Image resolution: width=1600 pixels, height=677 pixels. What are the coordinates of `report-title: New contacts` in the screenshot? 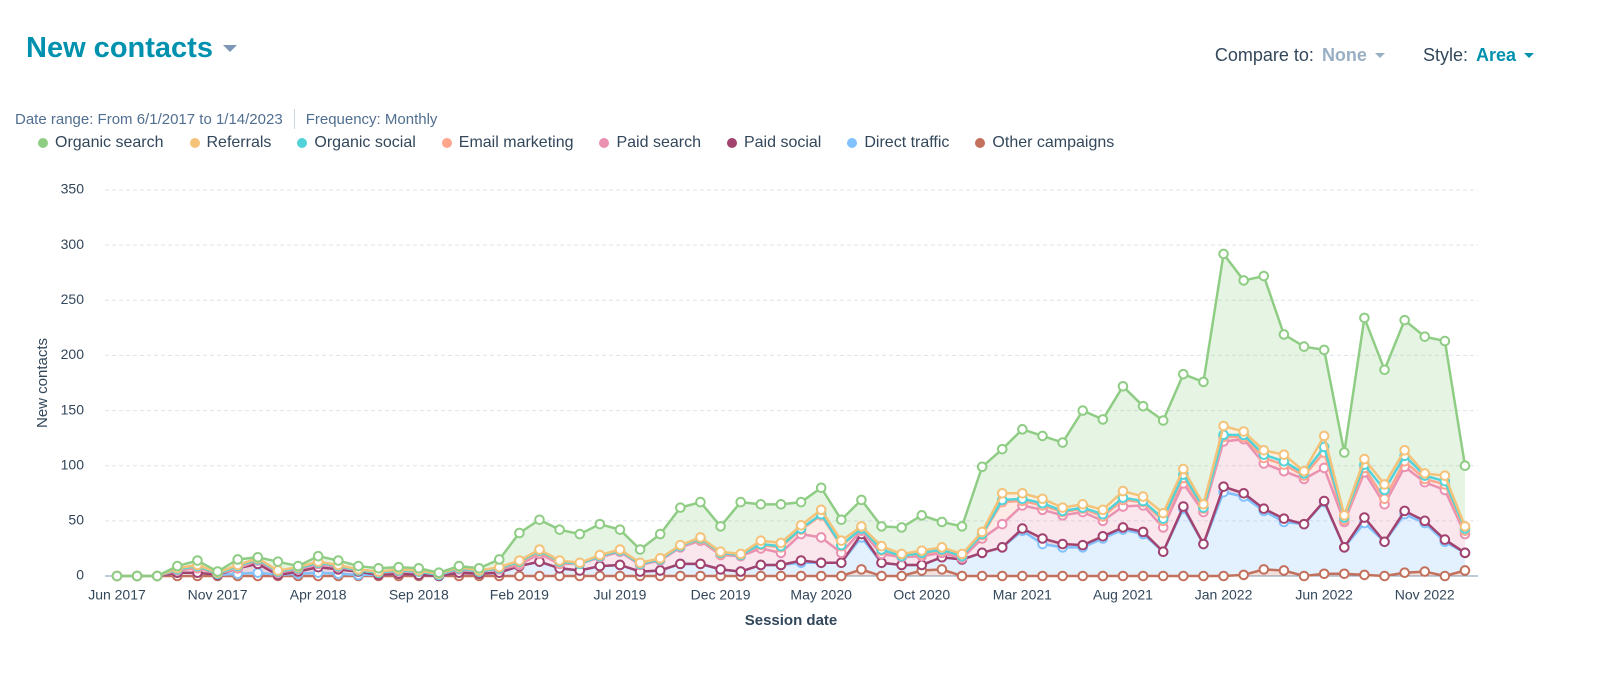 It's located at (131, 48).